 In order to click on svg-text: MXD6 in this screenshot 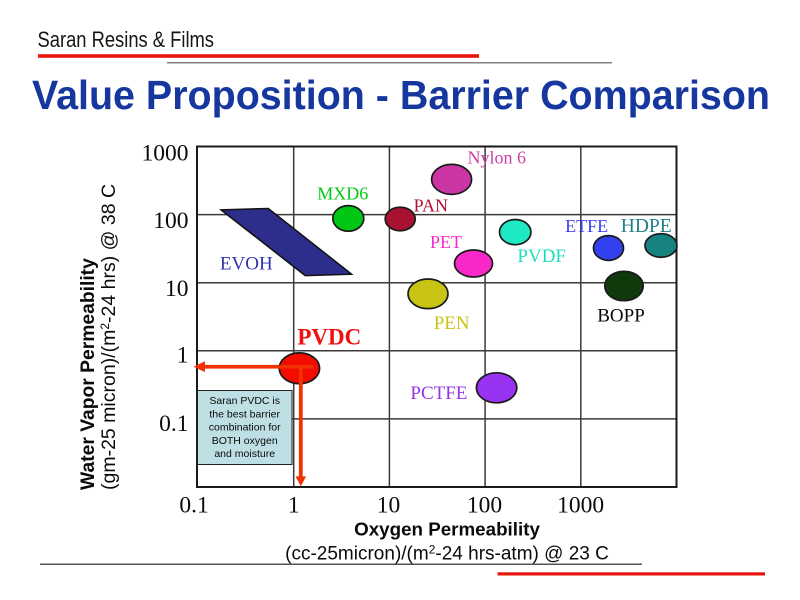, I will do `click(342, 194)`.